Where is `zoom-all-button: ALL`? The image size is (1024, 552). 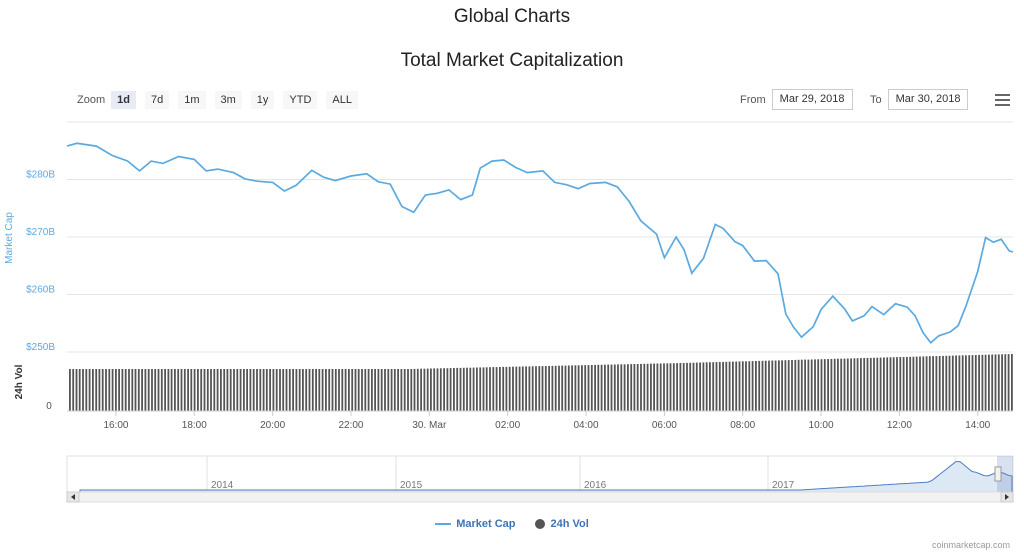 zoom-all-button: ALL is located at coordinates (342, 100).